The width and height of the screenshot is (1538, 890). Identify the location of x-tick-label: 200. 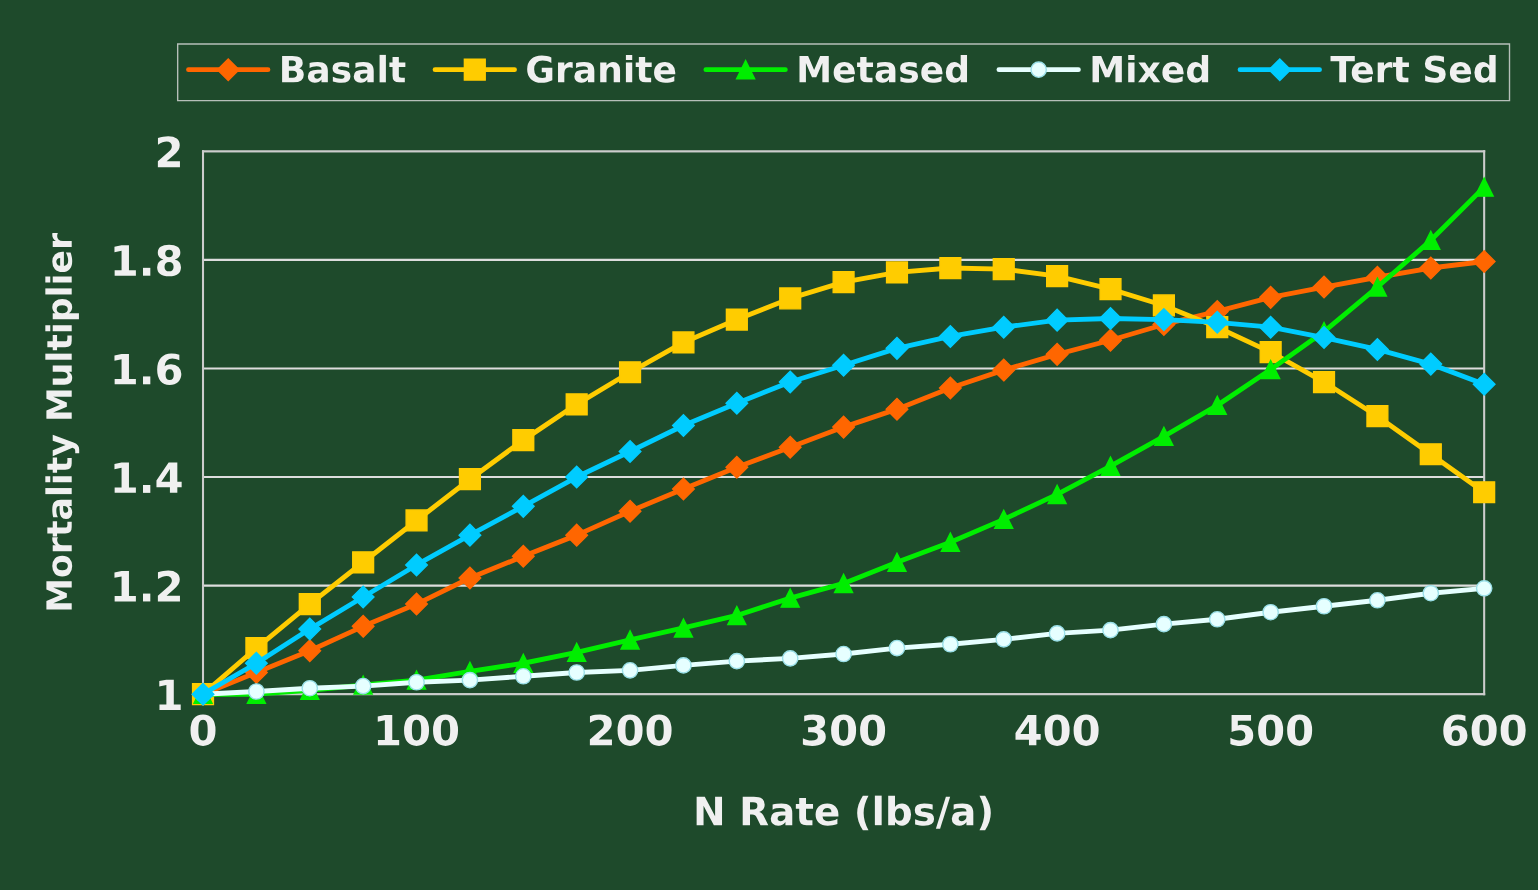
(630, 730).